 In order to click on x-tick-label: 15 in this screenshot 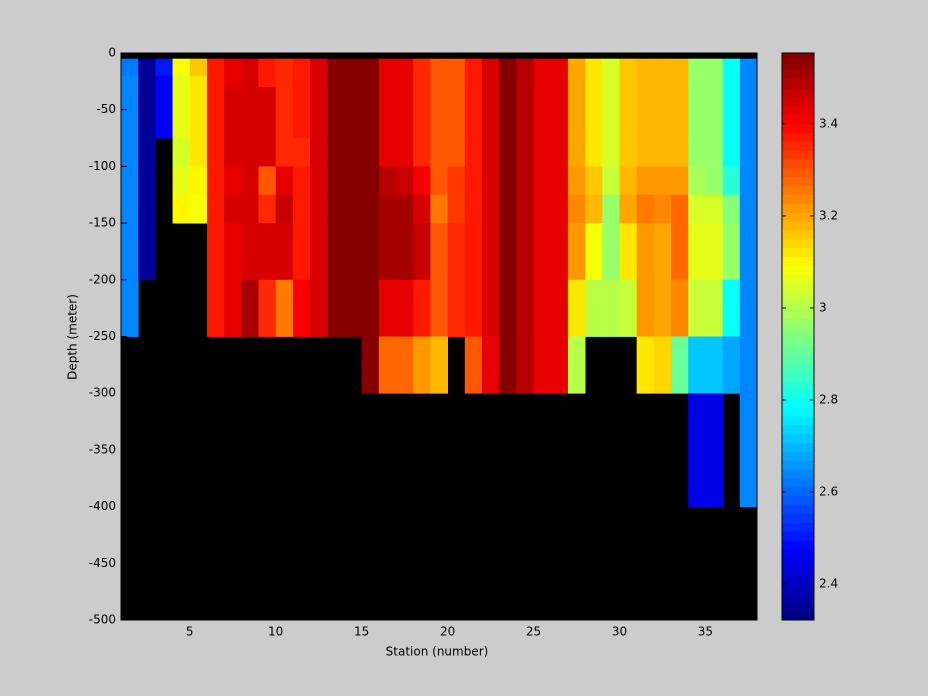, I will do `click(361, 632)`.